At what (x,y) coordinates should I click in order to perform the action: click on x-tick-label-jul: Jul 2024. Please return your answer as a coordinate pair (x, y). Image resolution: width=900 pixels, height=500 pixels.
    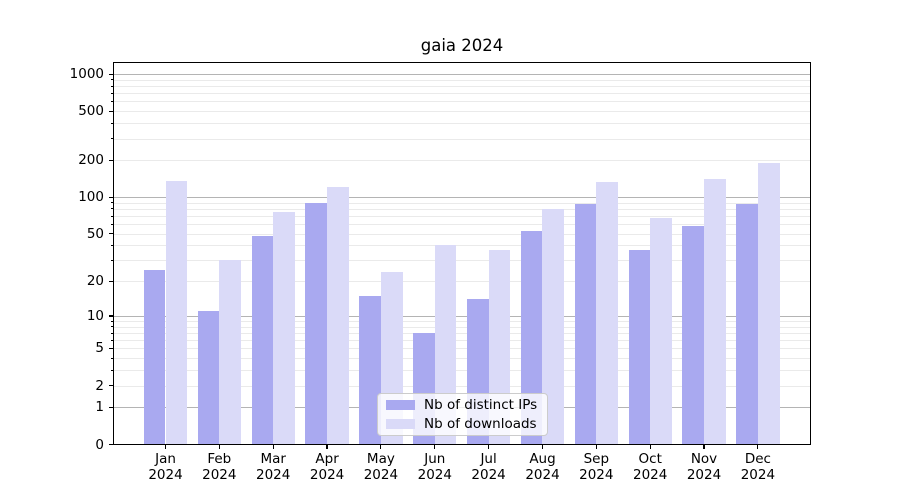
    Looking at the image, I should click on (488, 467).